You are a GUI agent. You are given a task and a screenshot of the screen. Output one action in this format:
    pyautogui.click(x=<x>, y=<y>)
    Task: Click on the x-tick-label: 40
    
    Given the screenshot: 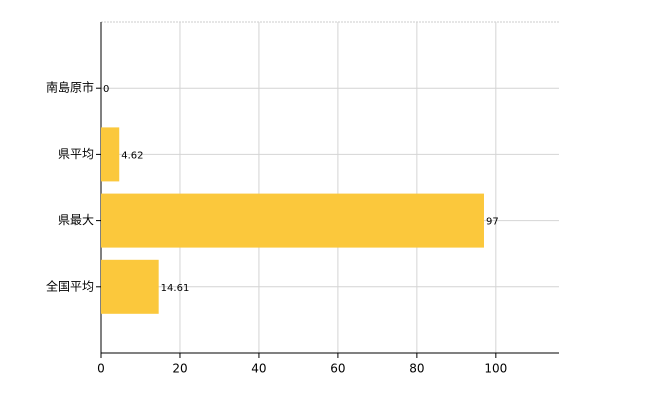 What is the action you would take?
    pyautogui.click(x=258, y=369)
    